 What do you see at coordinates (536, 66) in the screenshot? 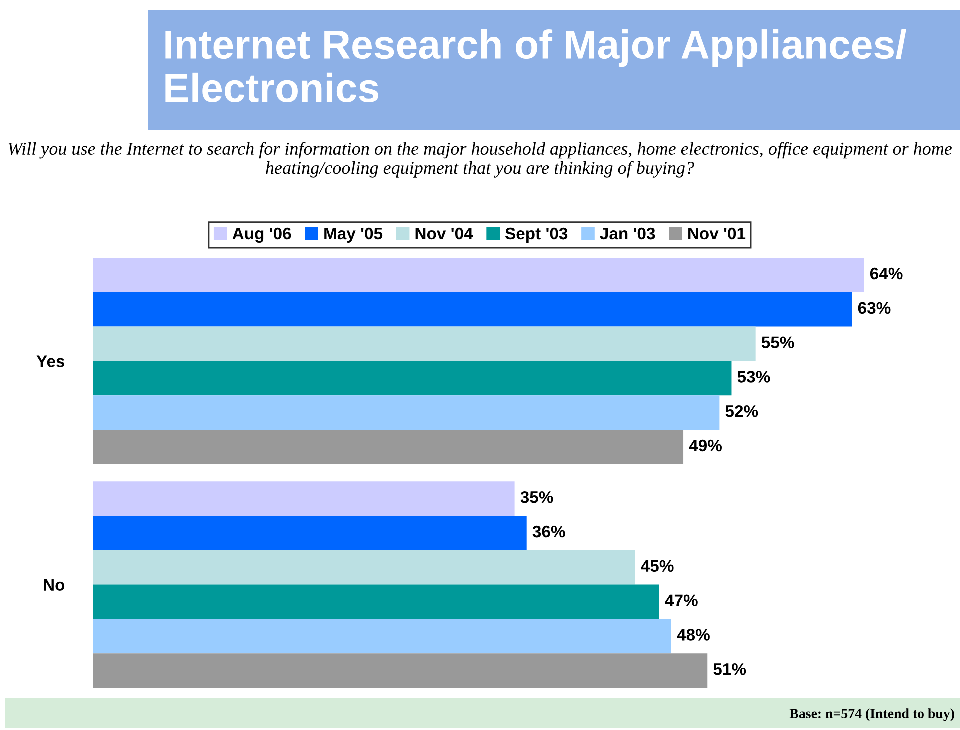
I see `chart-title: Internet Research of Major Appliances/ Electronics` at bounding box center [536, 66].